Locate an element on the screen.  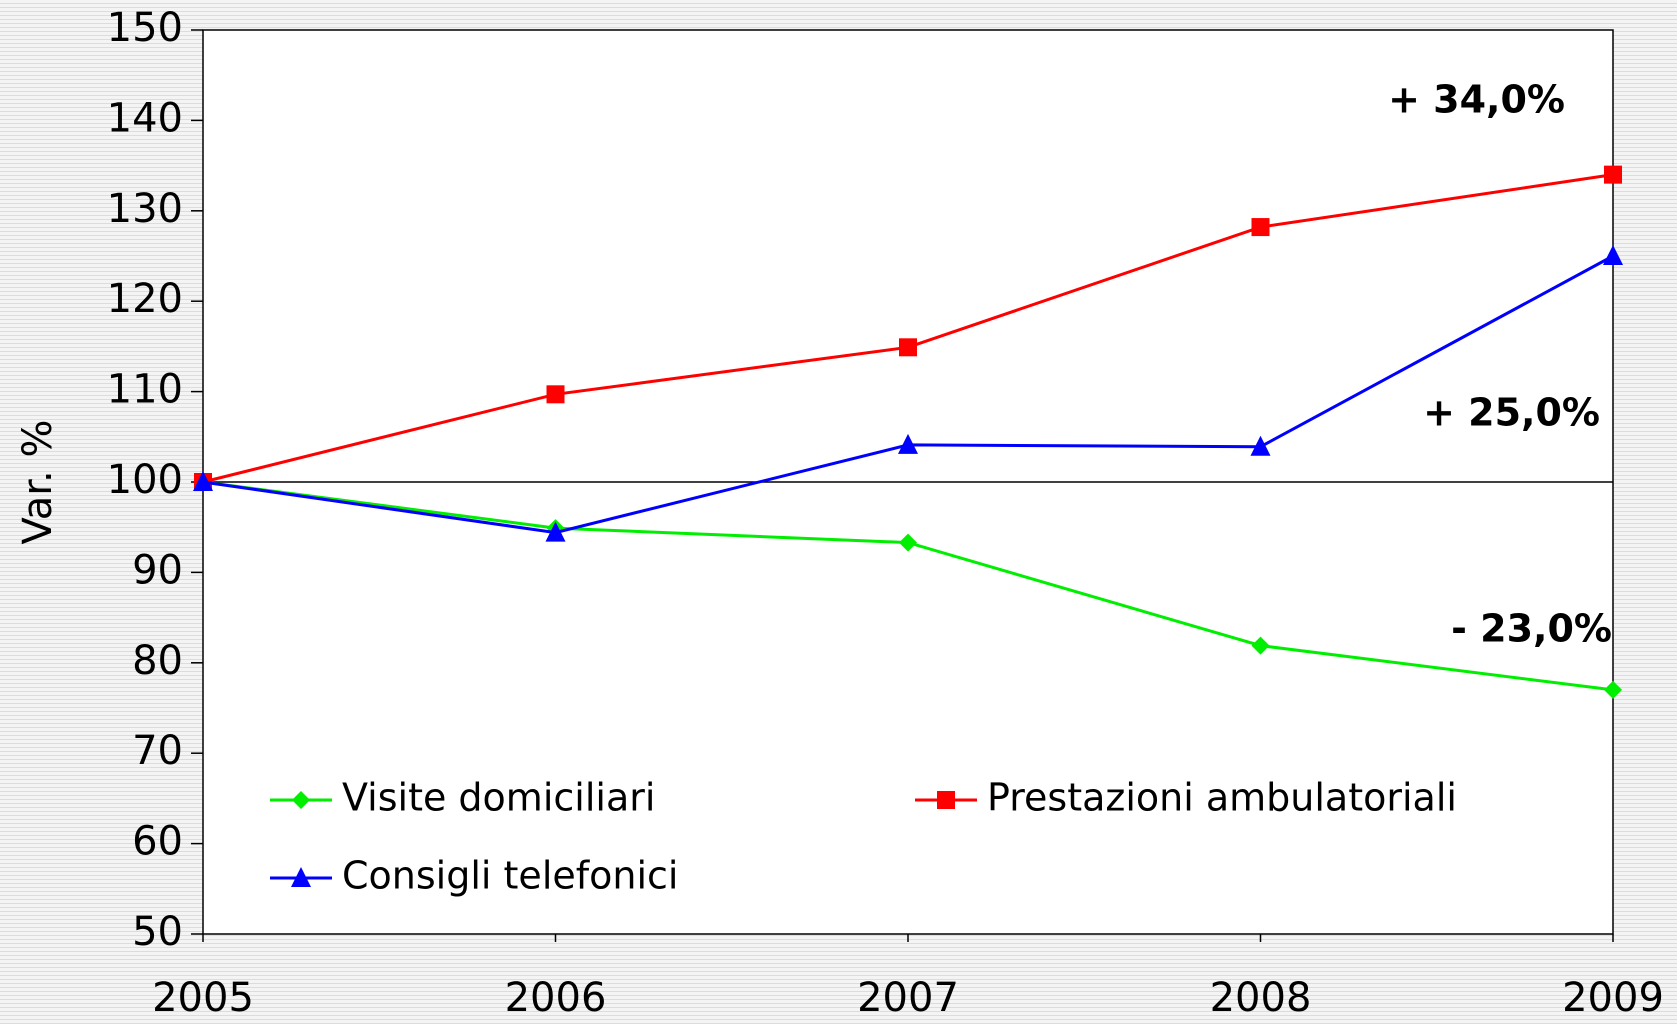
y-tick-label: 50 is located at coordinates (157, 932).